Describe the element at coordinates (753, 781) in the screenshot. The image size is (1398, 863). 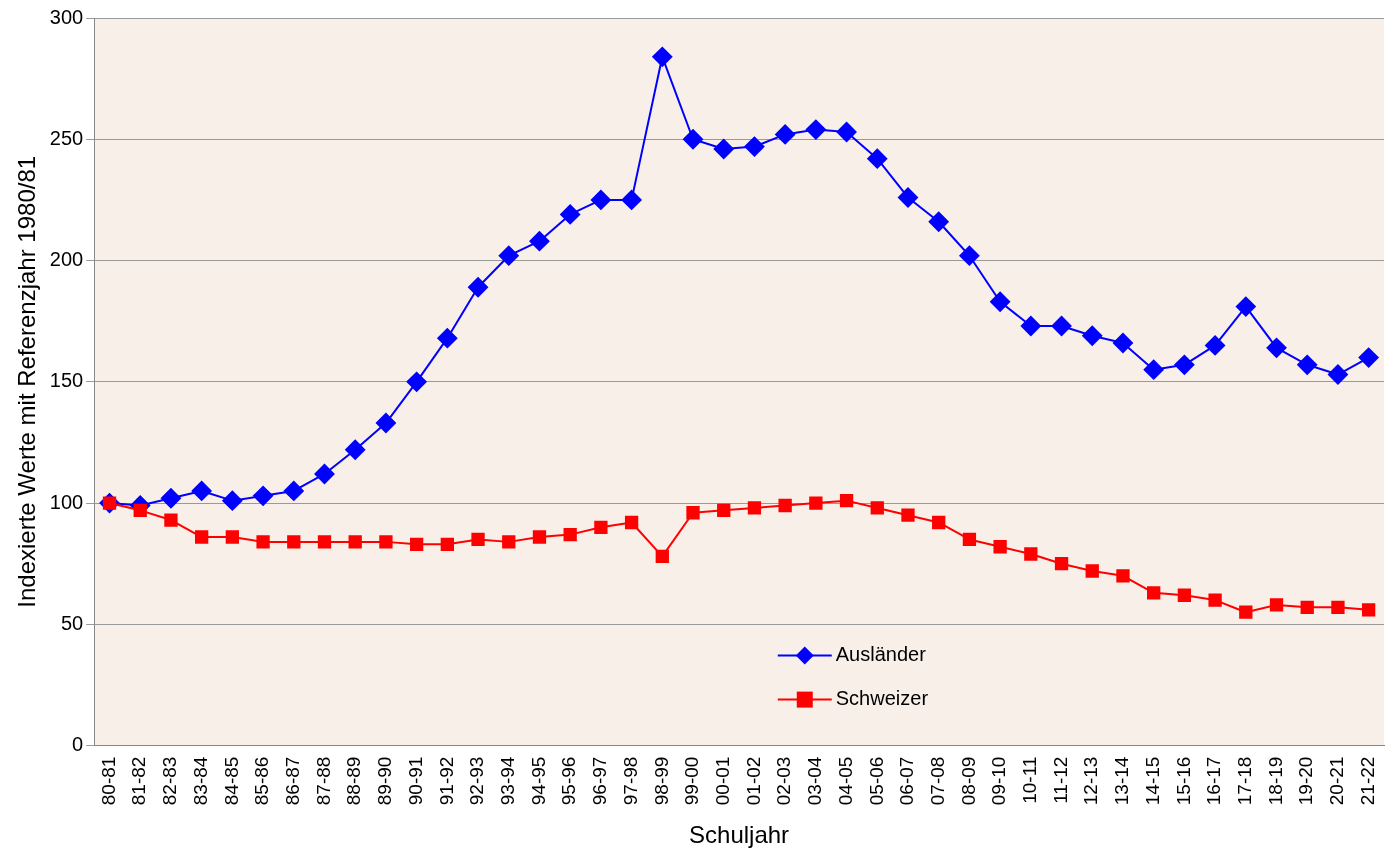
I see `x-tick-label: 01-02` at that location.